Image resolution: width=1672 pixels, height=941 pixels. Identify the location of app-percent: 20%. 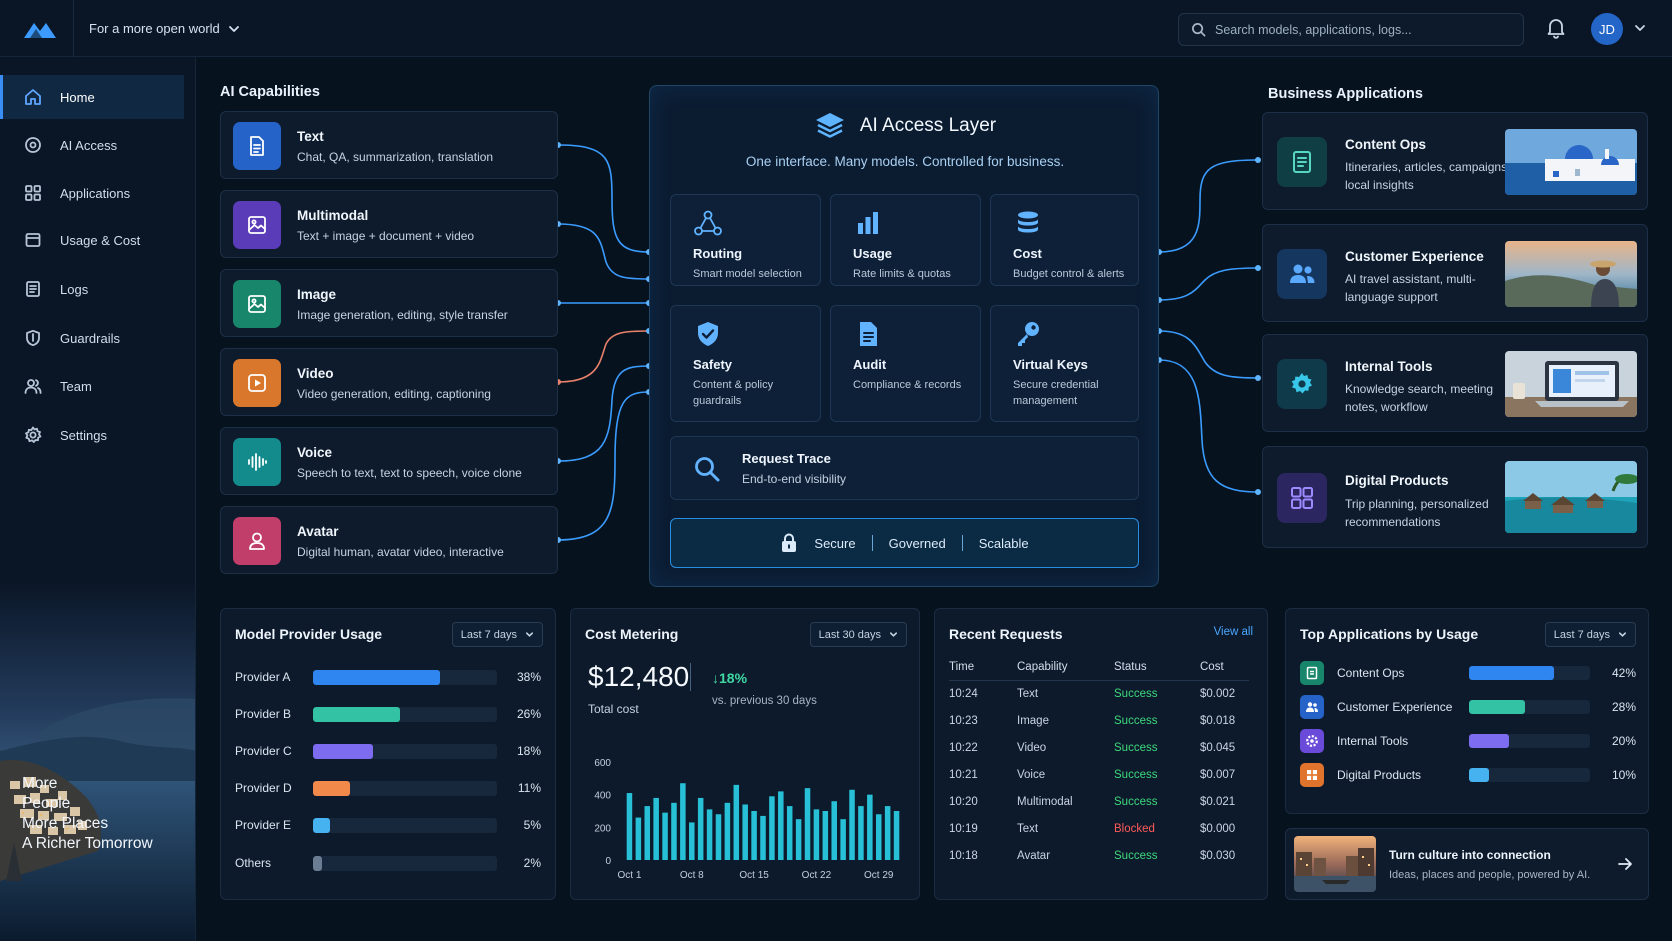
(1623, 741).